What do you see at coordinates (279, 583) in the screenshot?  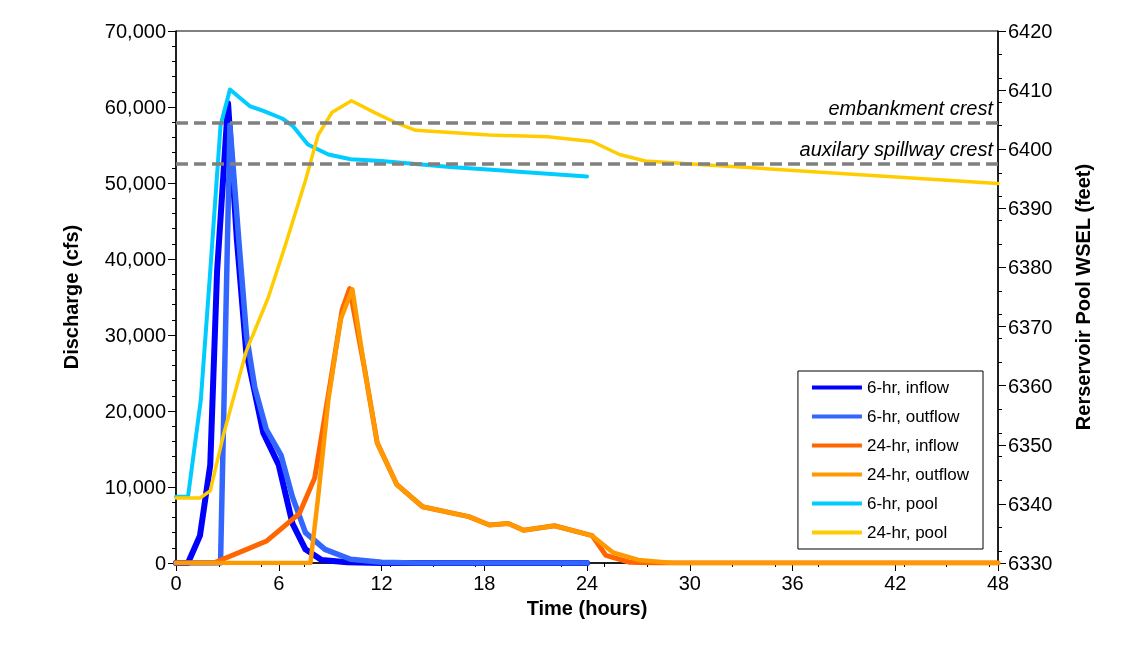 I see `x-tick-label: 6` at bounding box center [279, 583].